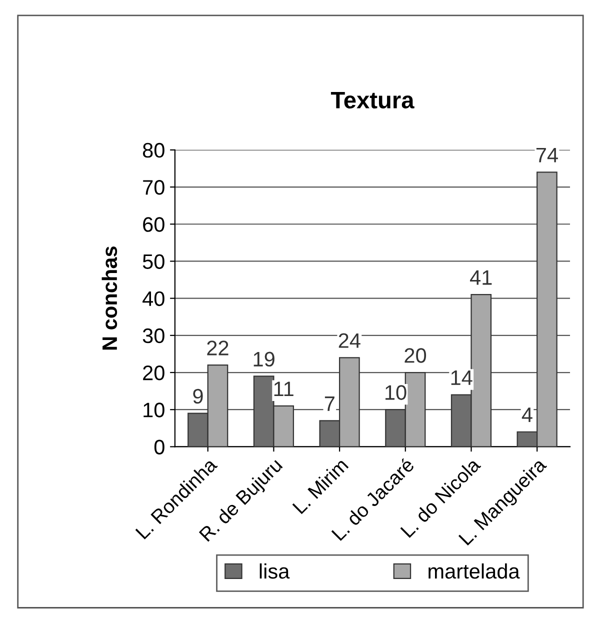  What do you see at coordinates (284, 389) in the screenshot?
I see `data-label: 11` at bounding box center [284, 389].